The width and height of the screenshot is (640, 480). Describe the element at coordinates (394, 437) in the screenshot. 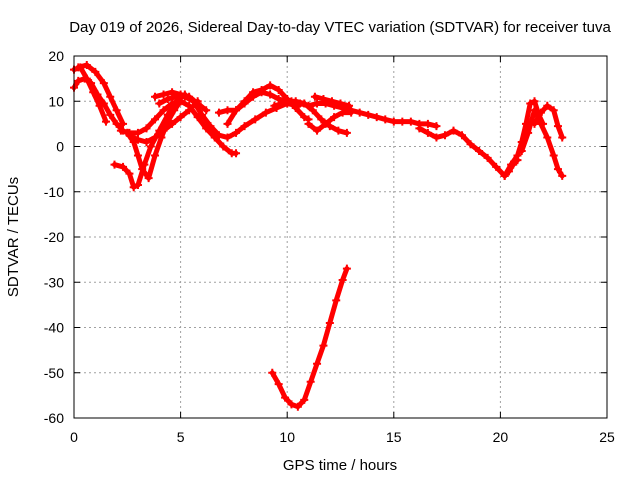

I see `x-tick-label: 15` at that location.